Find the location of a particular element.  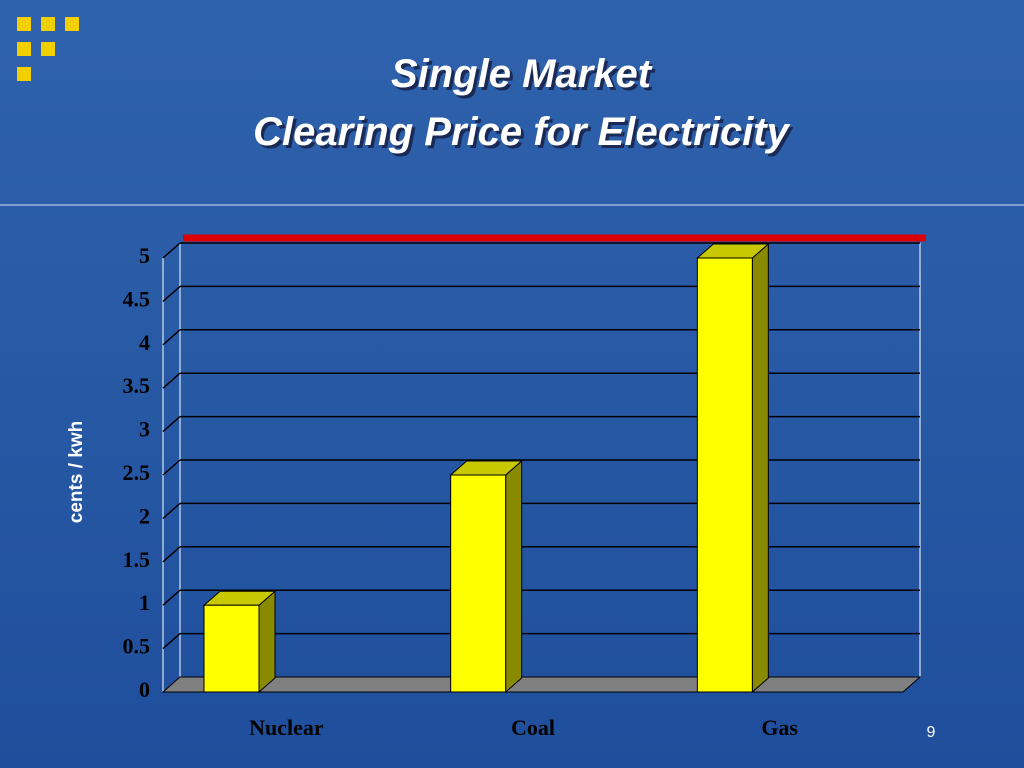

y-axis-label: cents / kwh is located at coordinates (76, 472).